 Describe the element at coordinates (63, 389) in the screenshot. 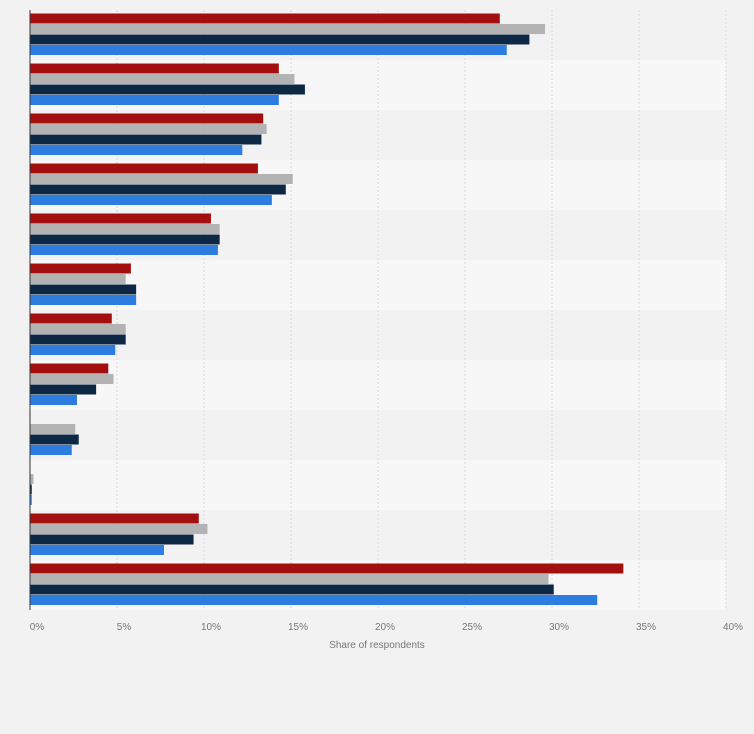

I see `bar-cat8-series3` at that location.